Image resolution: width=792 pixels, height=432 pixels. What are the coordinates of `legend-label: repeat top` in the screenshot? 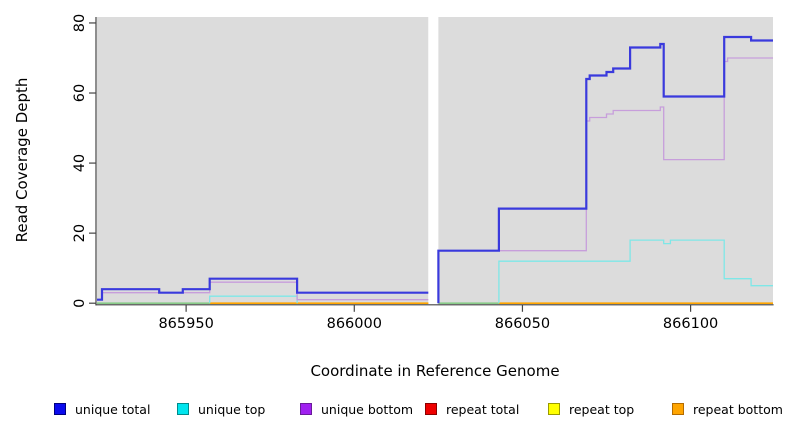 It's located at (602, 409).